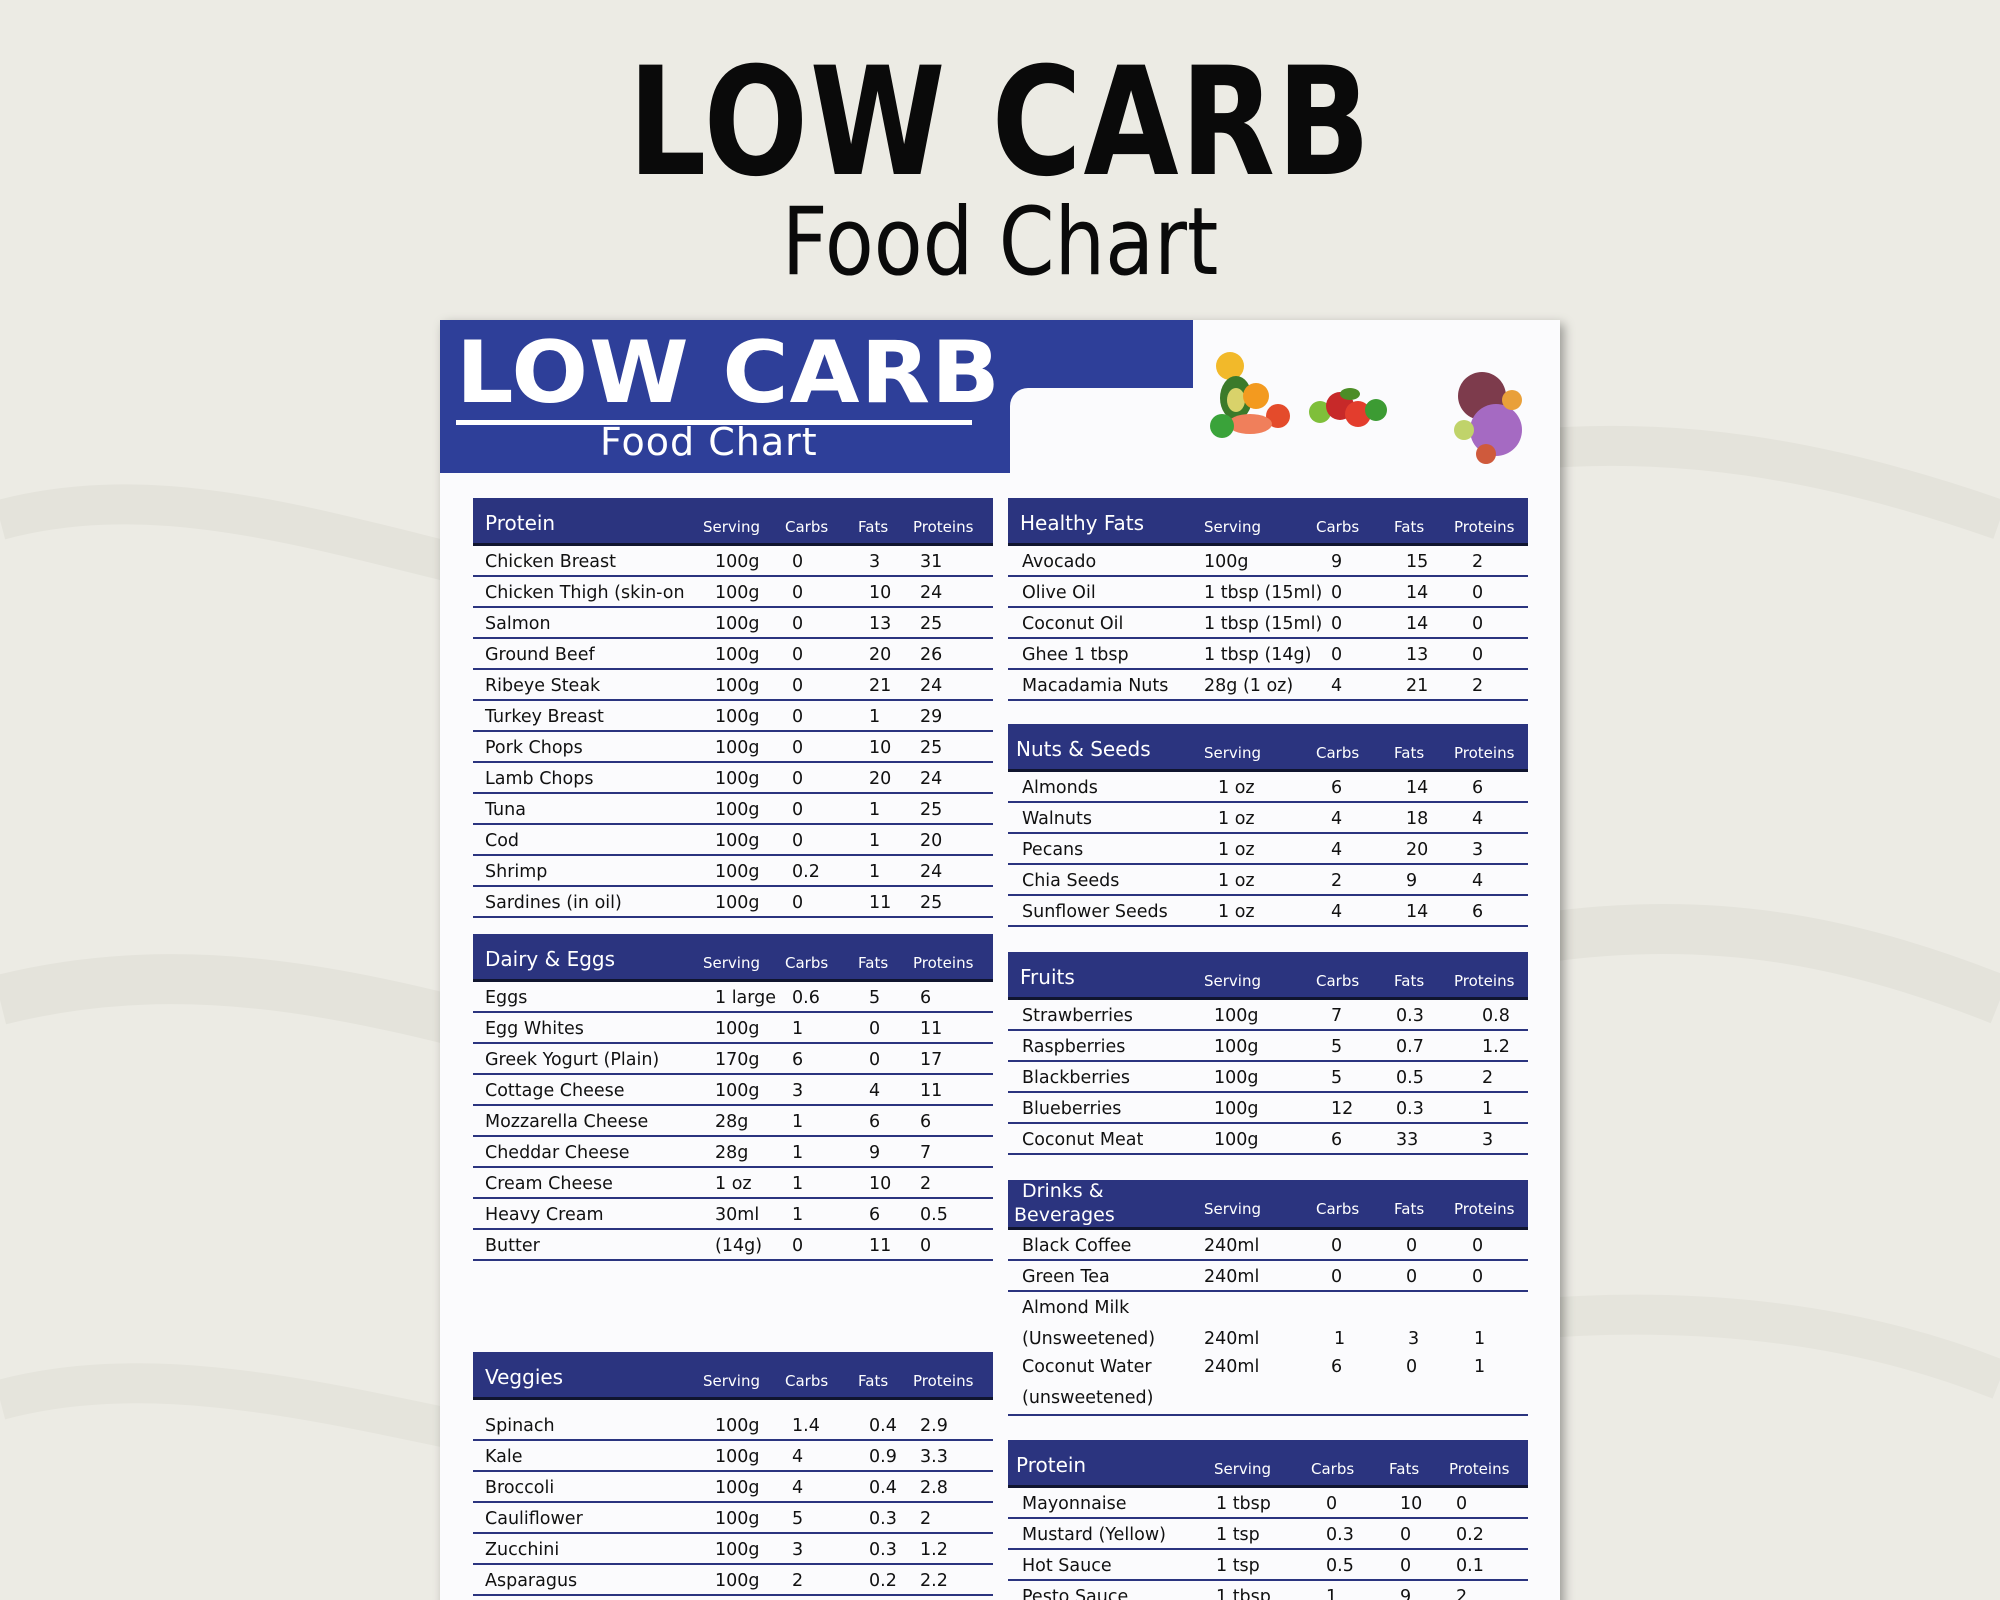 The image size is (2000, 1600). What do you see at coordinates (931, 1060) in the screenshot?
I see `proteins: 17` at bounding box center [931, 1060].